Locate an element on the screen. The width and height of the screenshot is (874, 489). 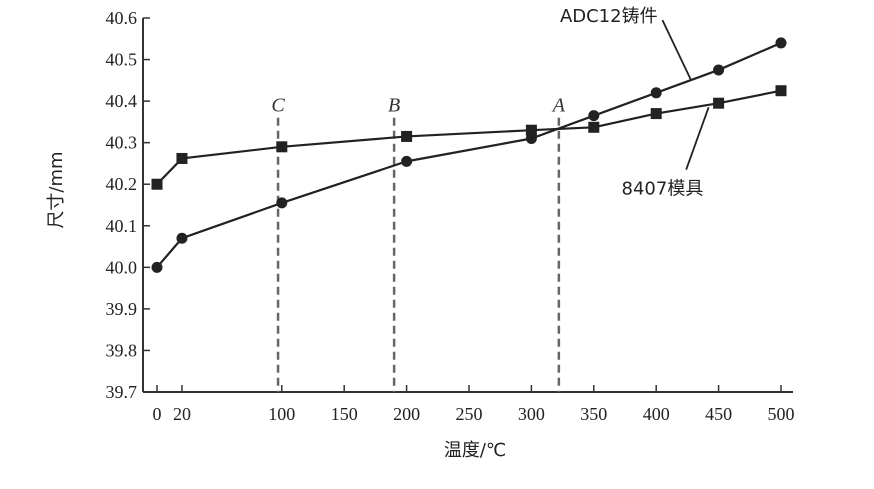
marker-label-b: B is located at coordinates (394, 106).